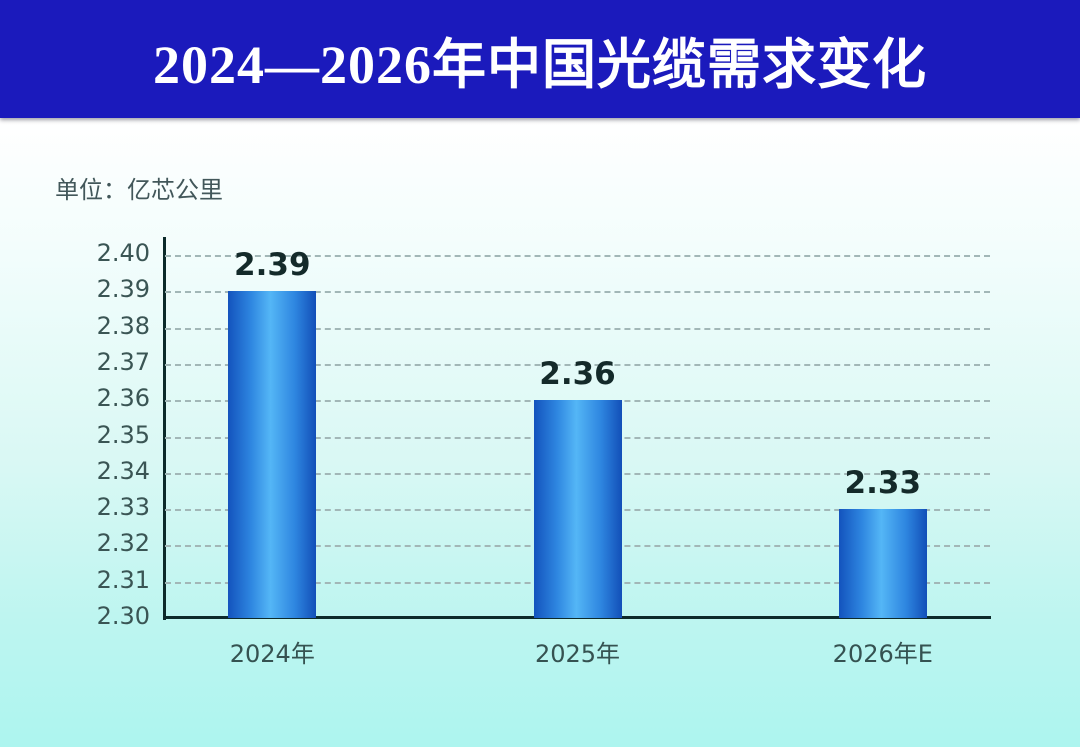 The width and height of the screenshot is (1080, 747). I want to click on y-tick-label: 2.32, so click(123, 543).